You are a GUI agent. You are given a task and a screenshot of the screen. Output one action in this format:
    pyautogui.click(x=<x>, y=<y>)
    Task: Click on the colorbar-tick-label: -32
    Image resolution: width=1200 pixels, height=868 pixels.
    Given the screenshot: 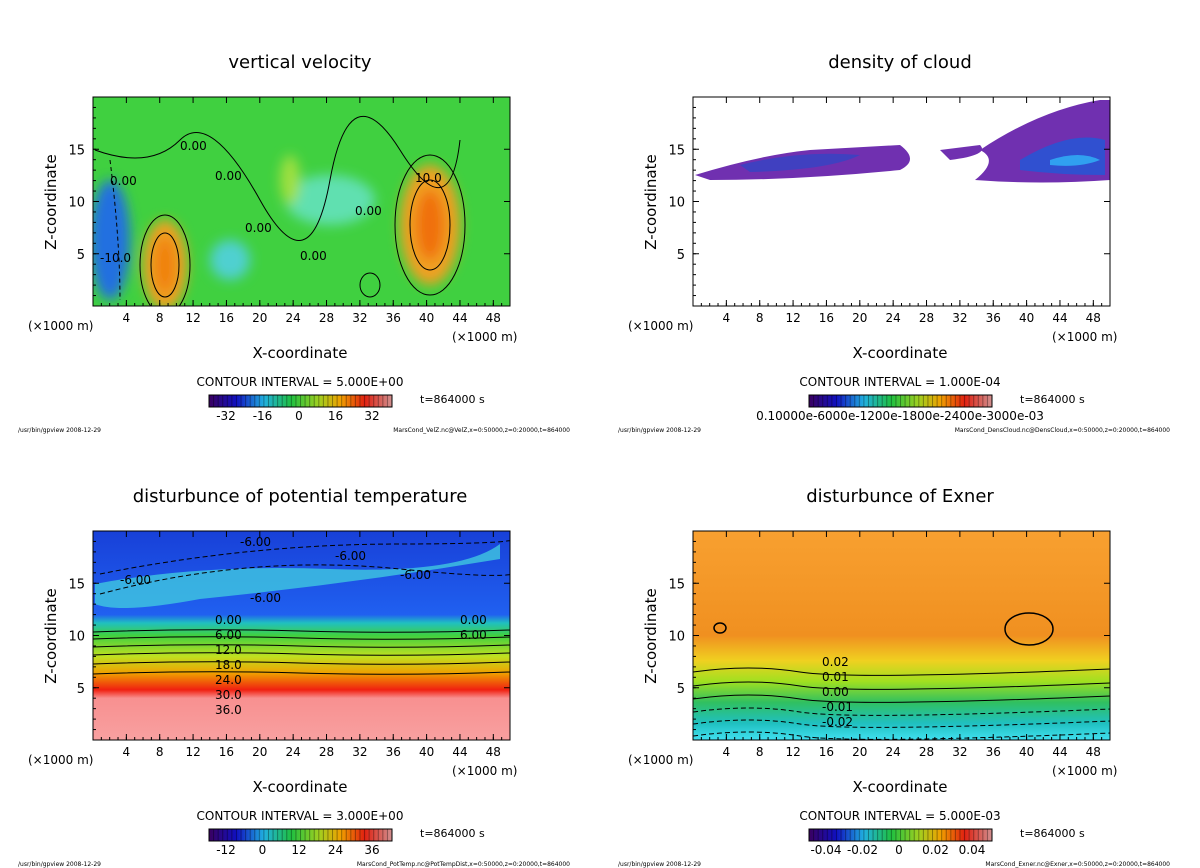 What is the action you would take?
    pyautogui.click(x=226, y=416)
    